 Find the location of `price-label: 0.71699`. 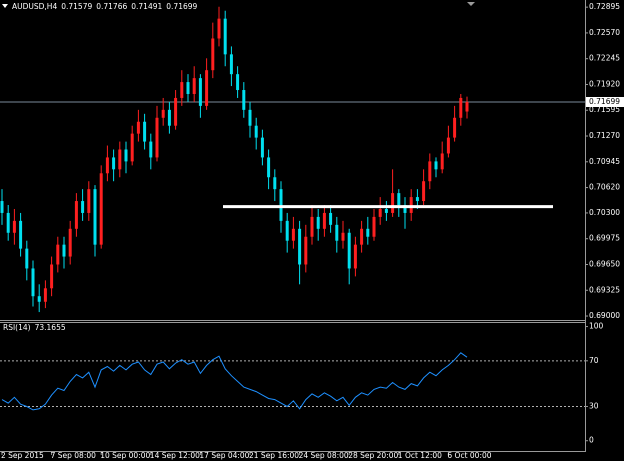

price-label: 0.71699 is located at coordinates (604, 101).